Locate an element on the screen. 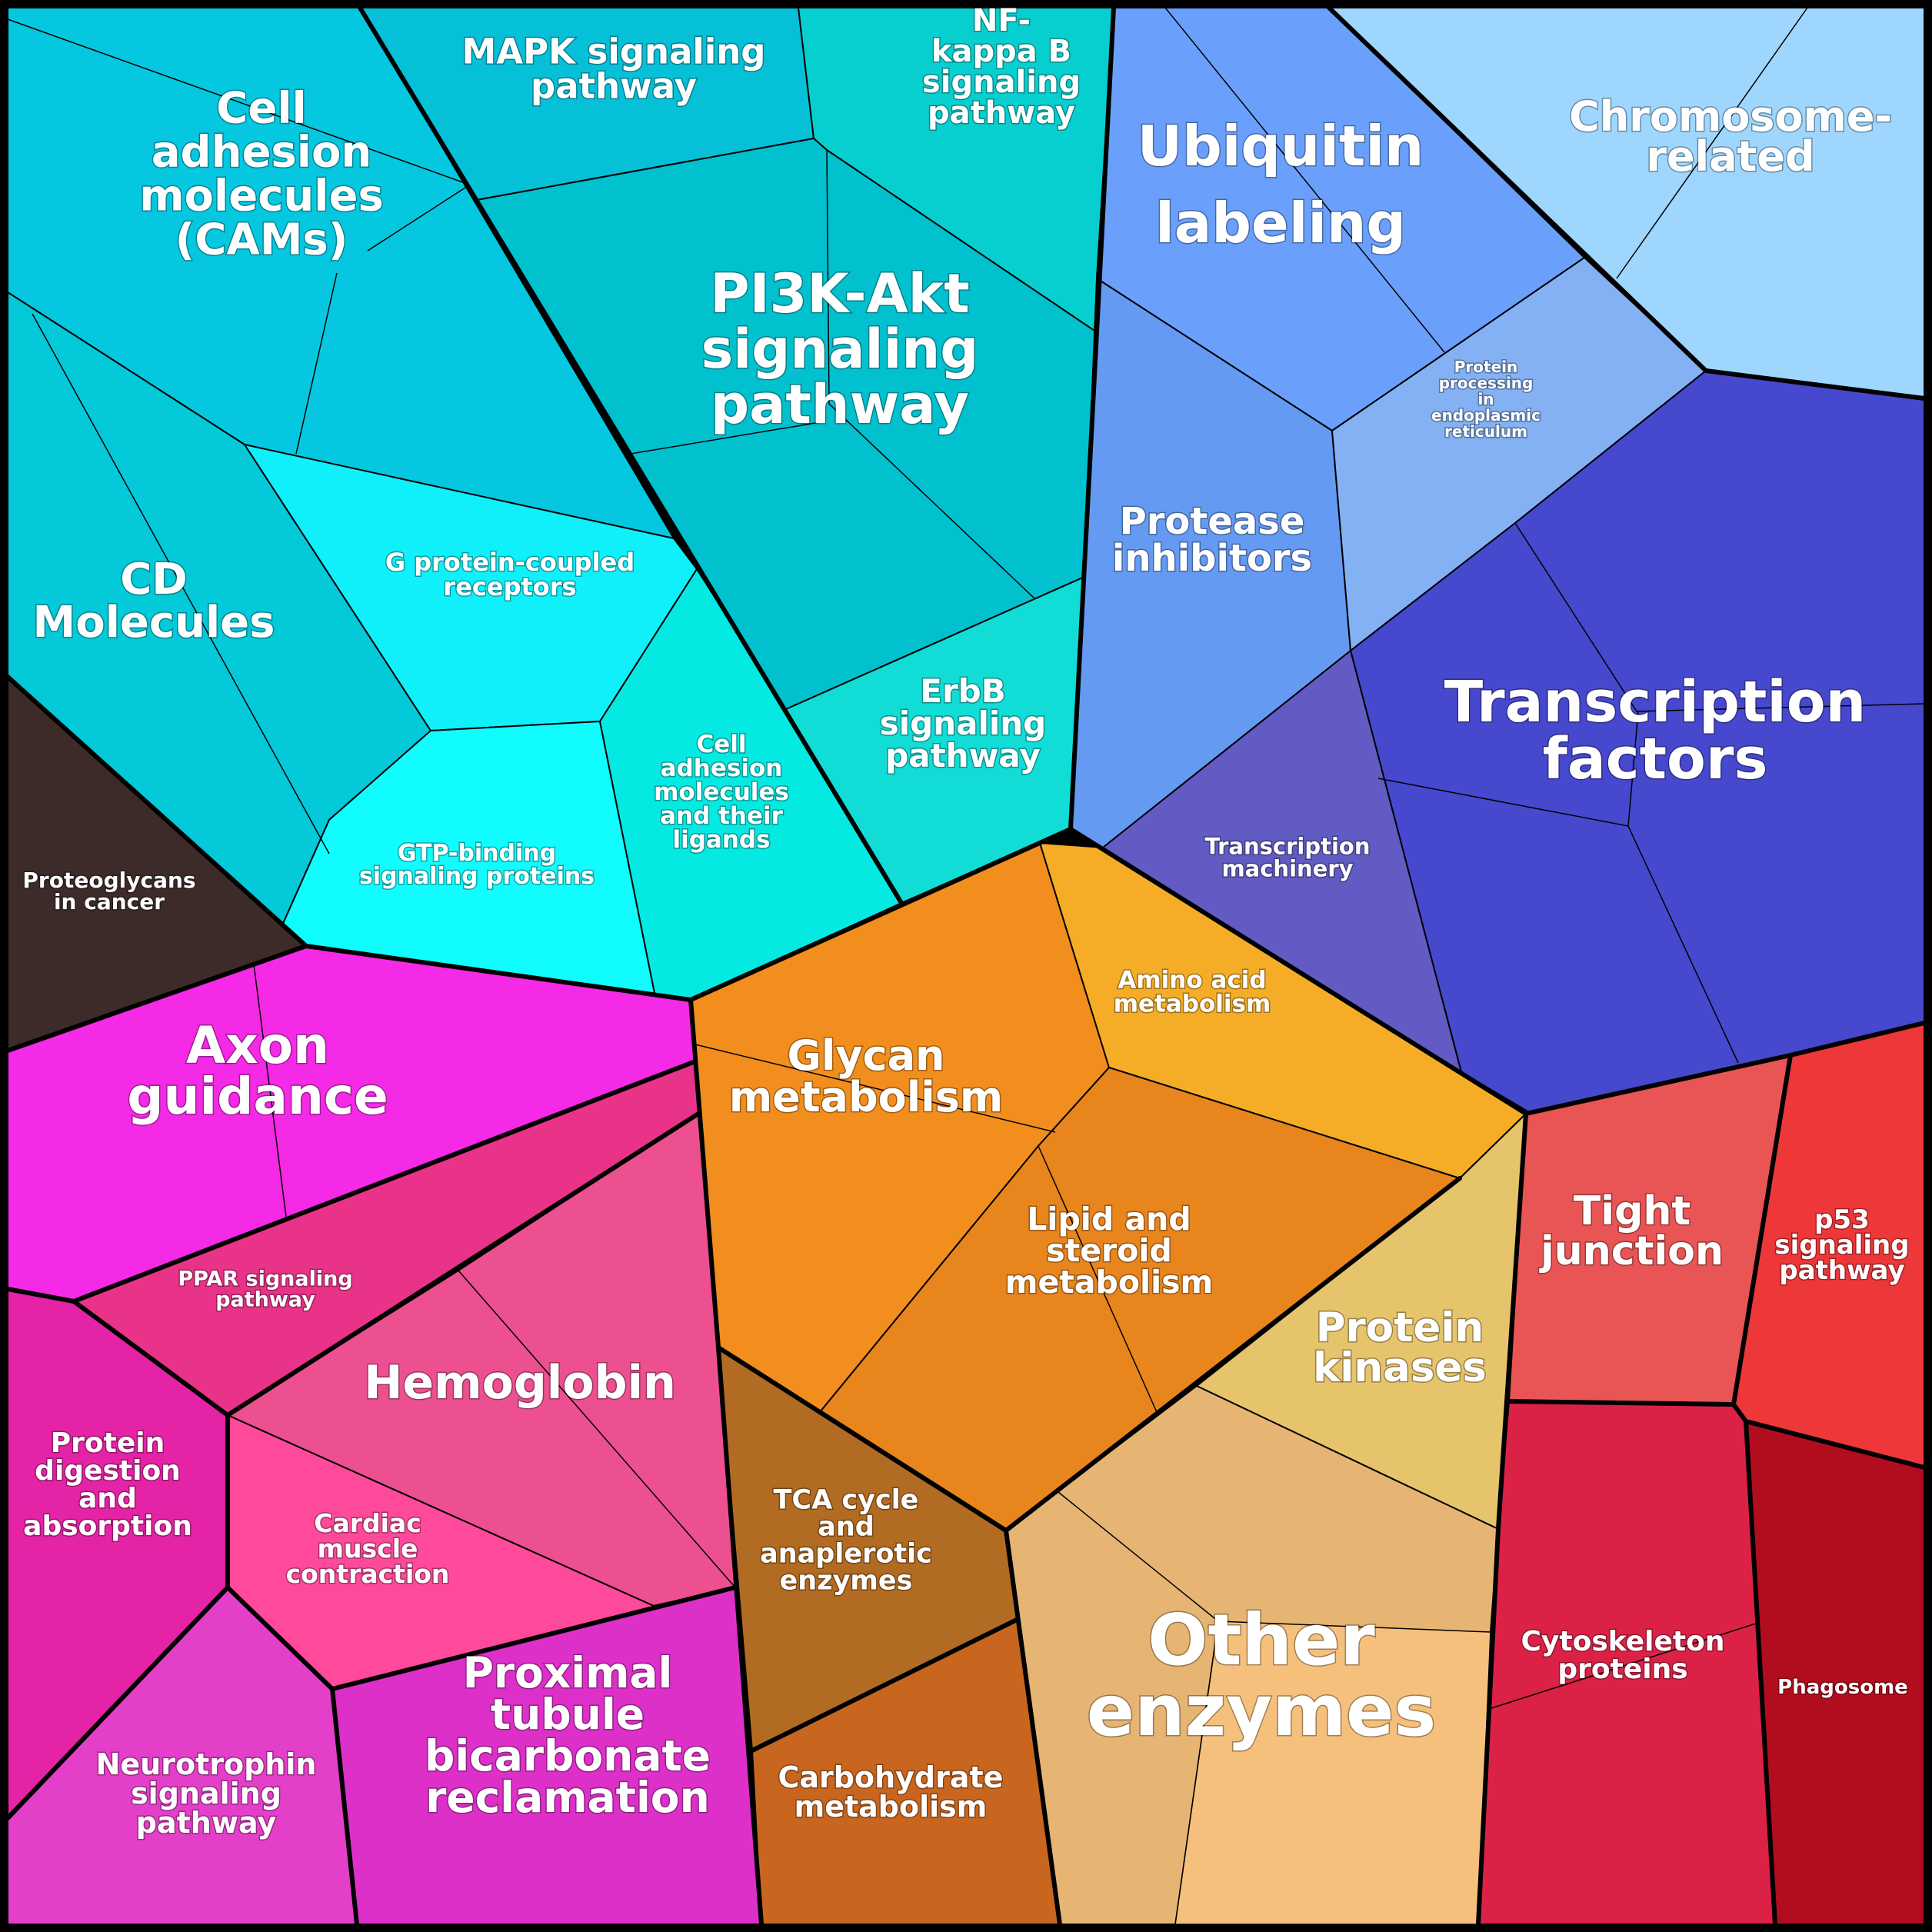  label-other: Other enzymes is located at coordinates (1261, 1675).